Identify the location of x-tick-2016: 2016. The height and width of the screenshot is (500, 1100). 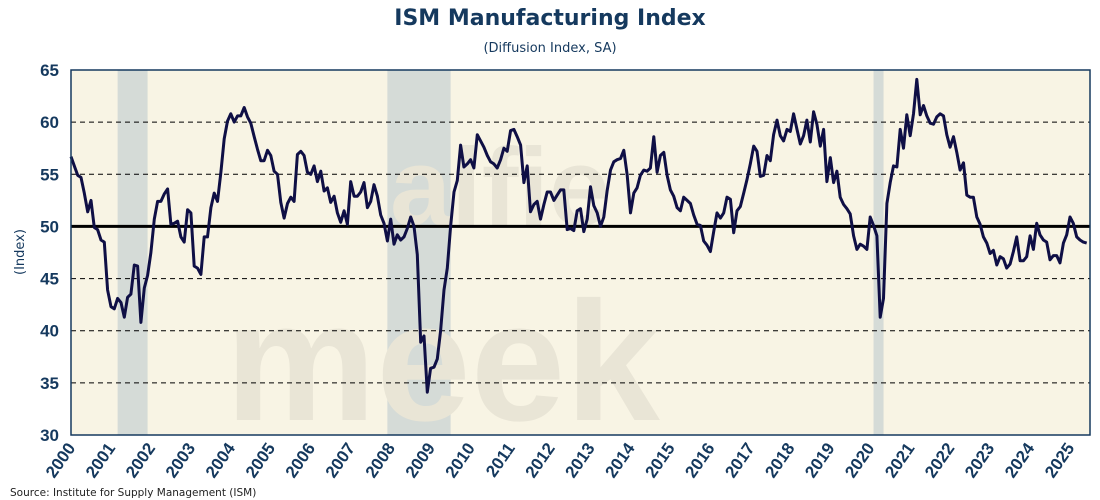
(699, 460).